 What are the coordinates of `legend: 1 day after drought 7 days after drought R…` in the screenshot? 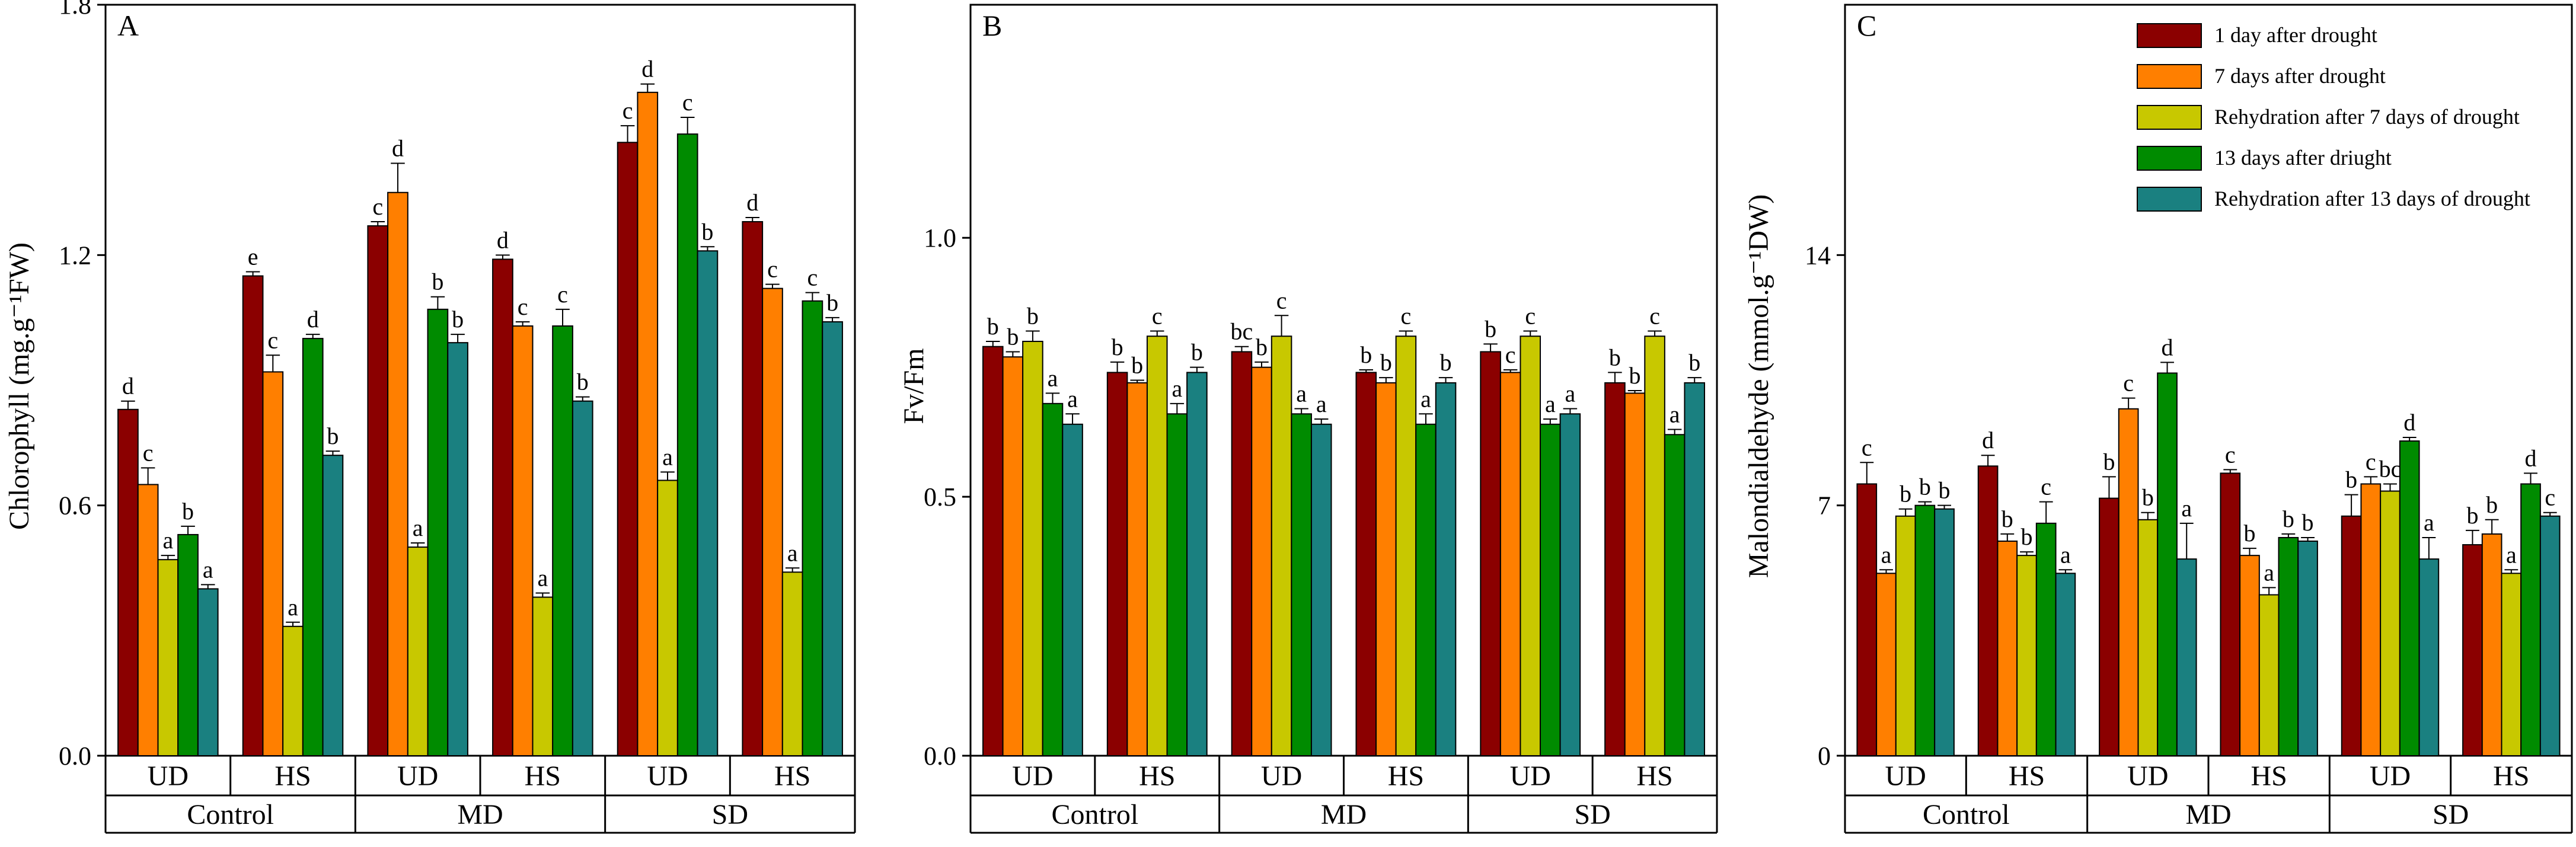 It's located at (2333, 117).